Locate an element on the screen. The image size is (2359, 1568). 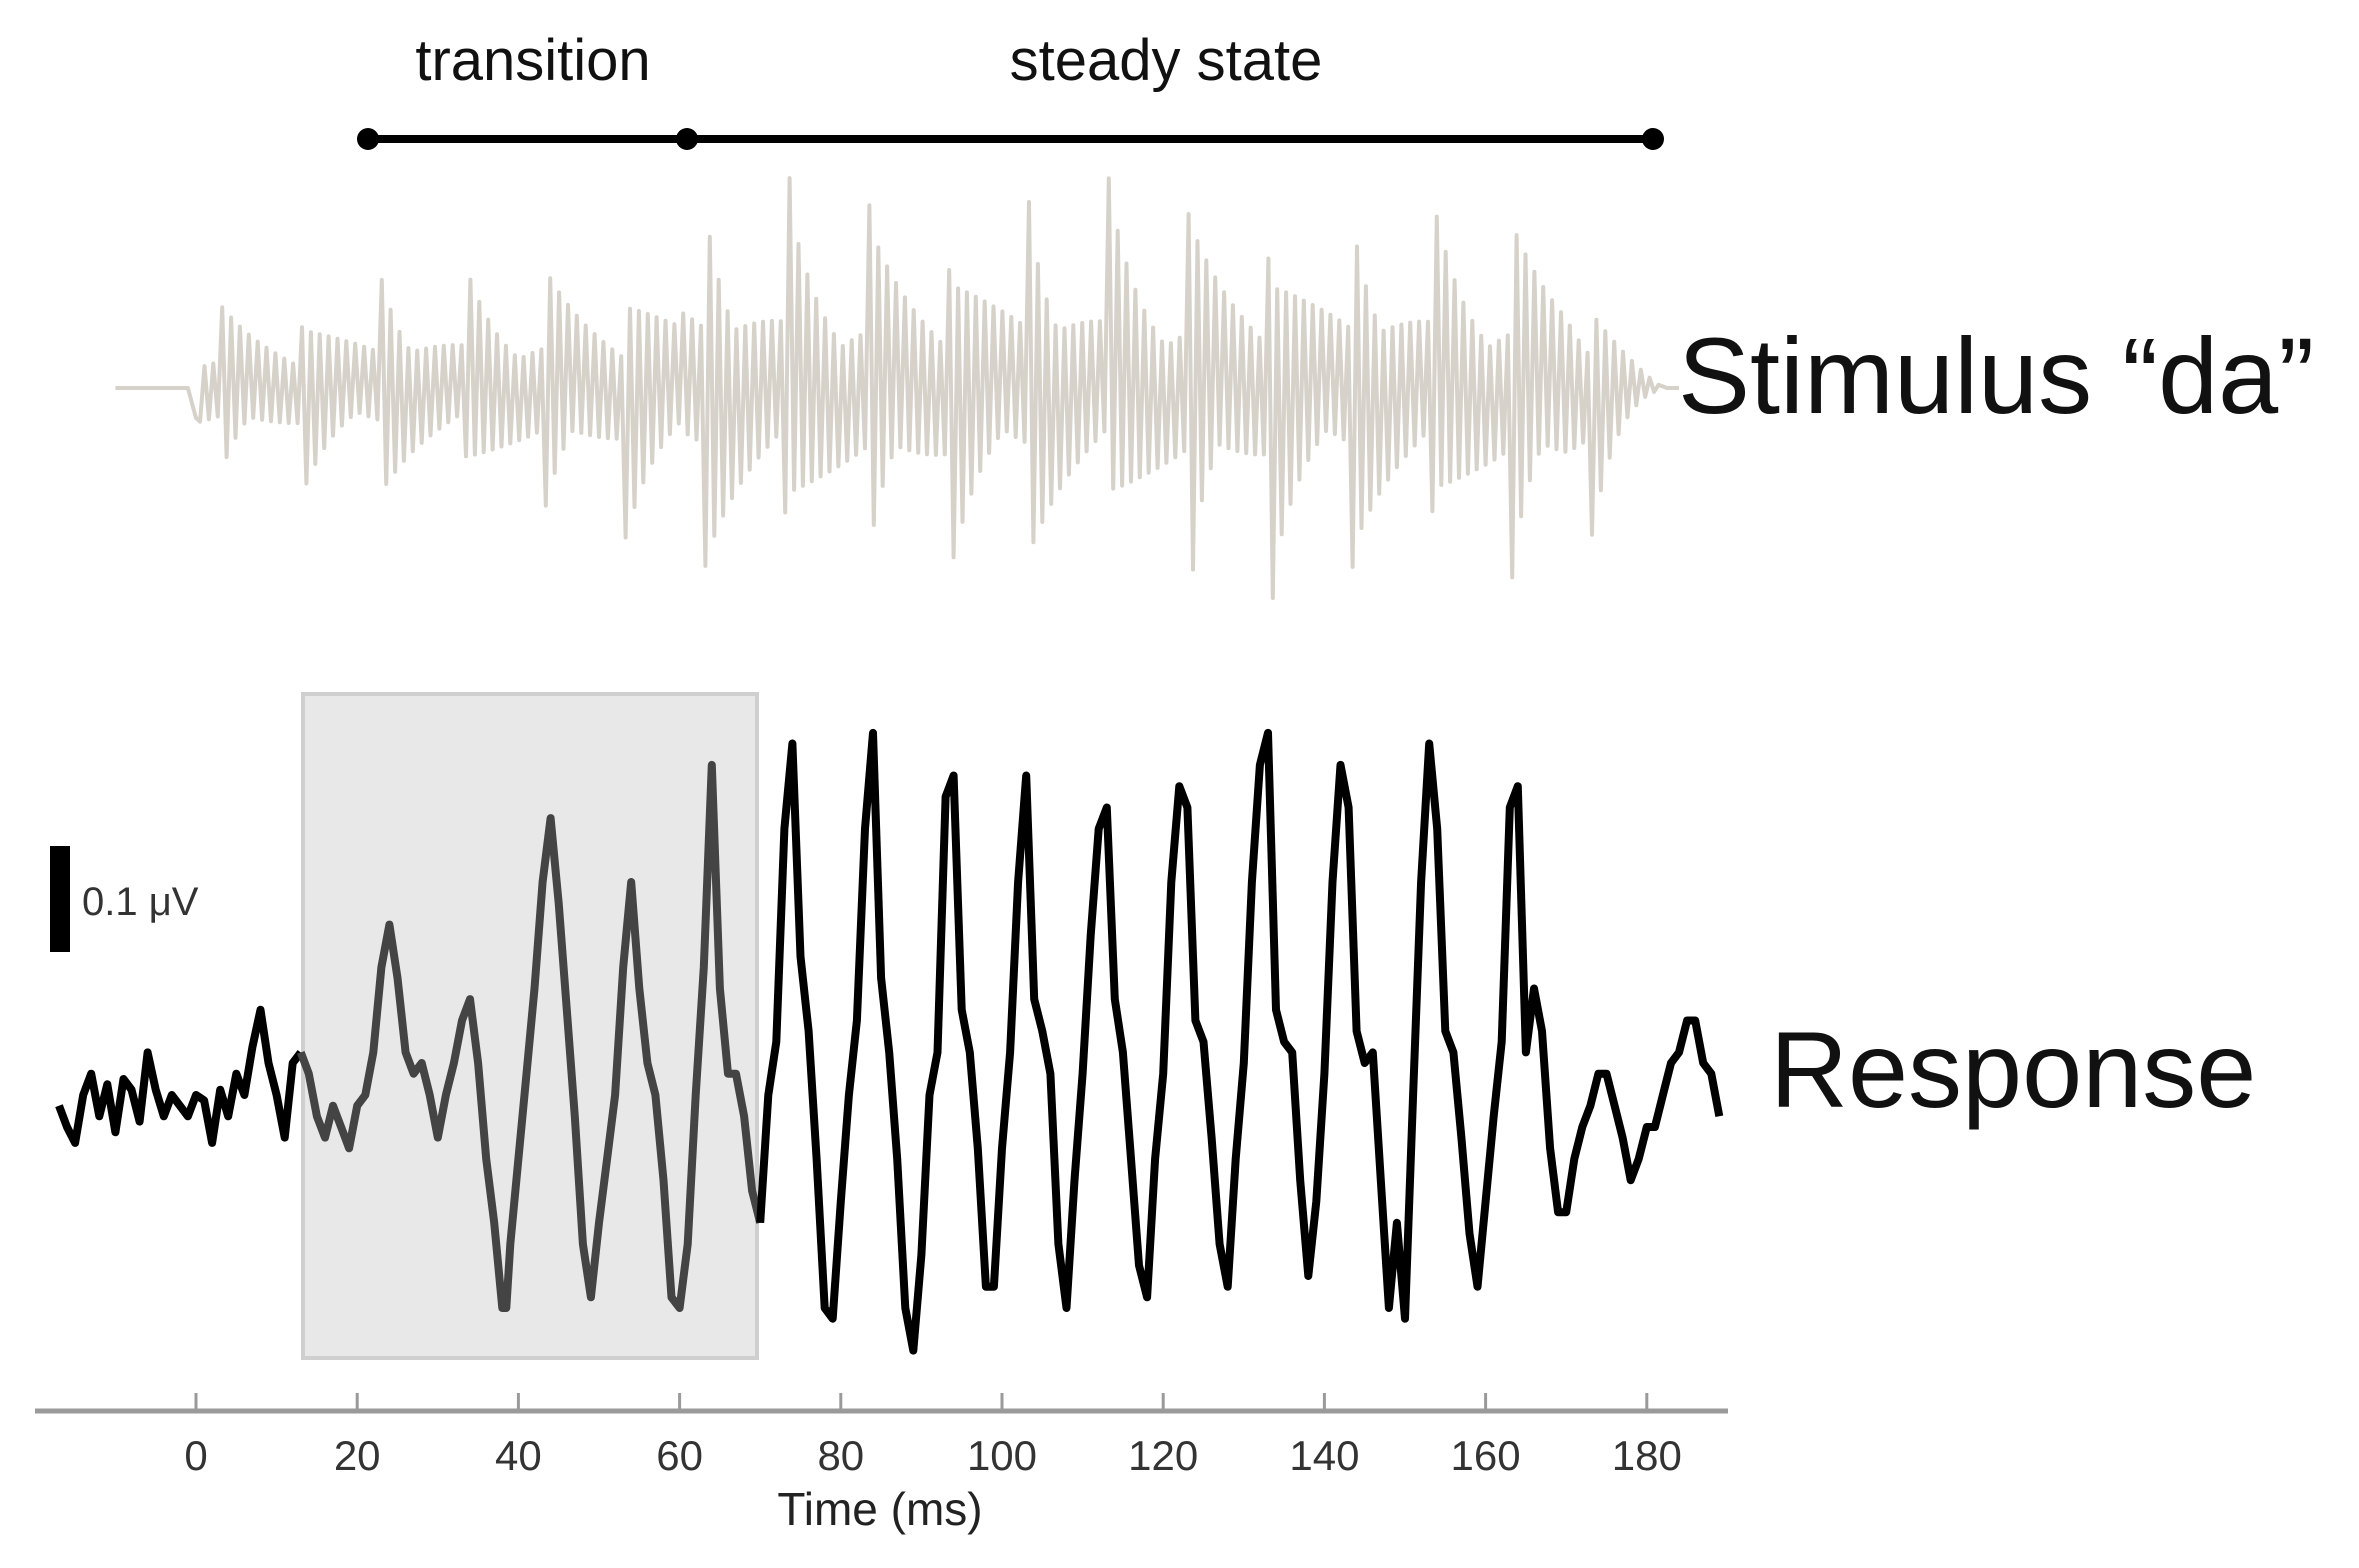
steady-state-label: steady state is located at coordinates (1166, 60).